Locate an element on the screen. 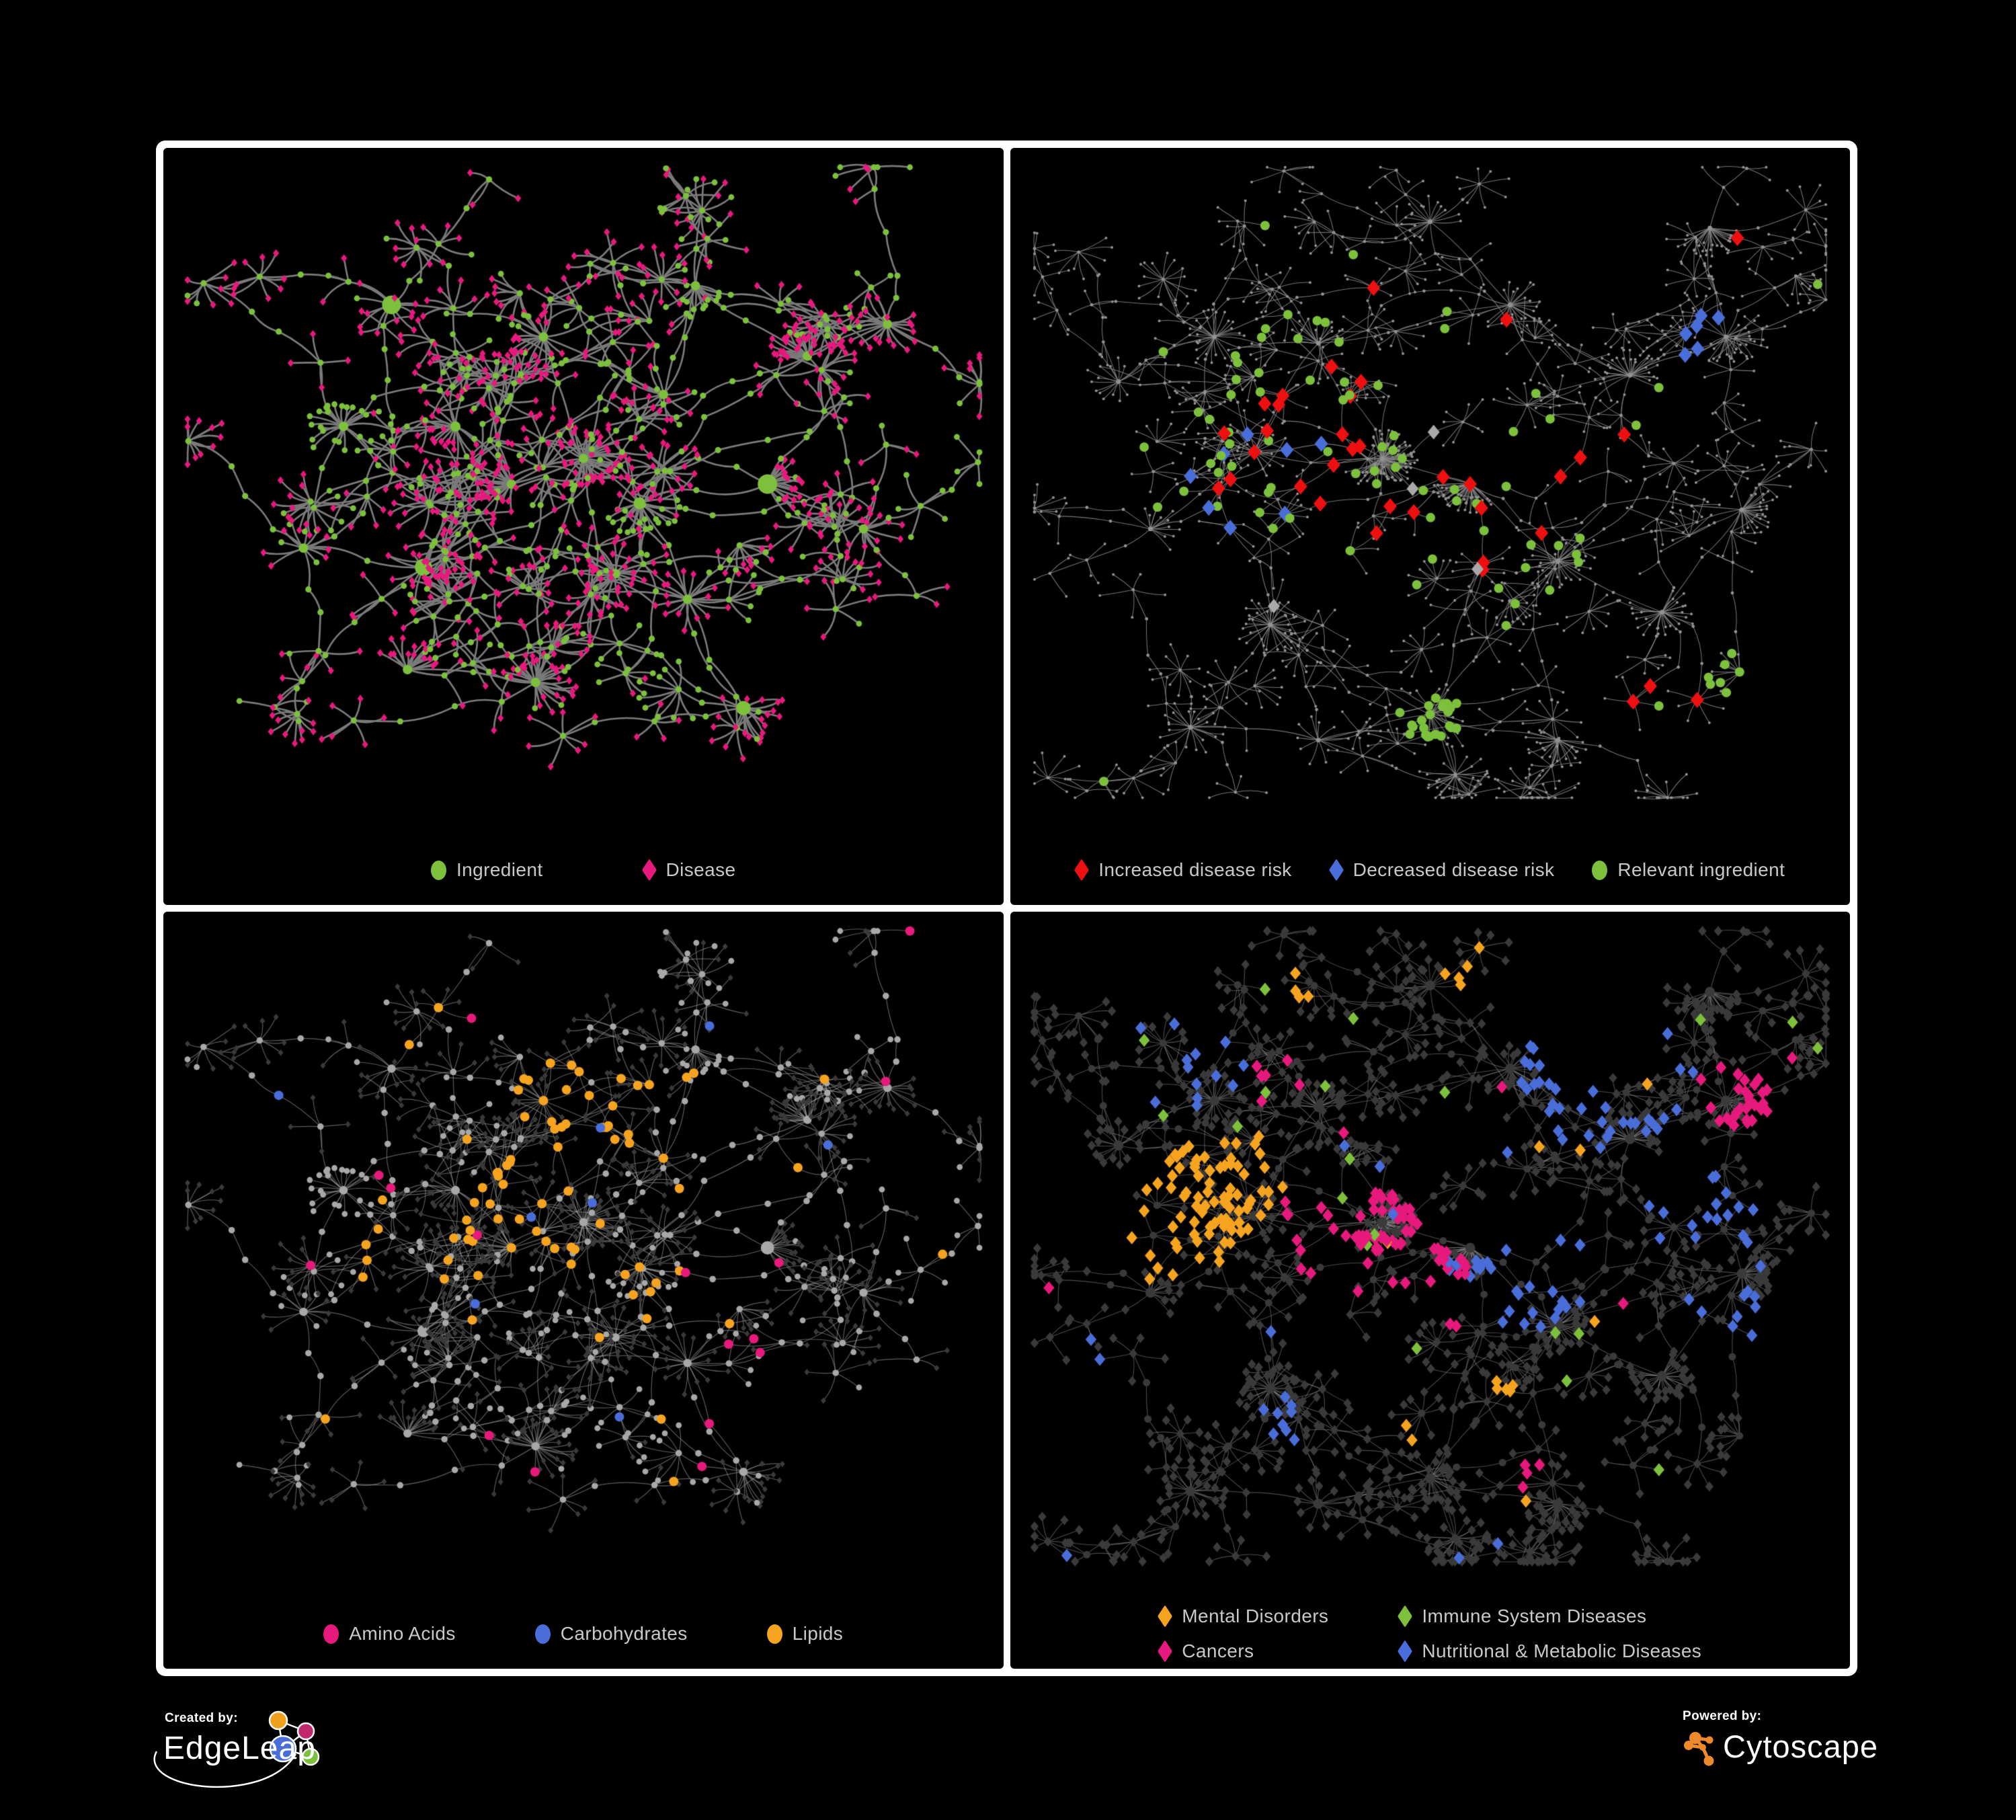 Image resolution: width=2016 pixels, height=1820 pixels. legend-item-cancers: Cancers is located at coordinates (1243, 1651).